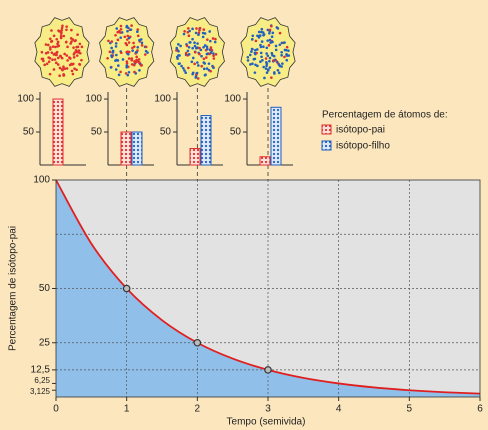  Describe the element at coordinates (45, 288) in the screenshot. I see `y-tick-label: 50` at that location.